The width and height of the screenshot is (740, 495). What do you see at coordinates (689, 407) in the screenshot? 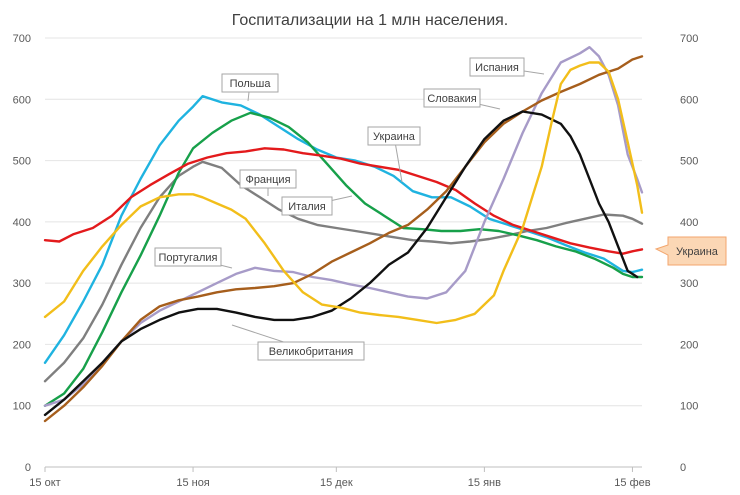
I see `y-tick-label-right: 100` at bounding box center [689, 407].